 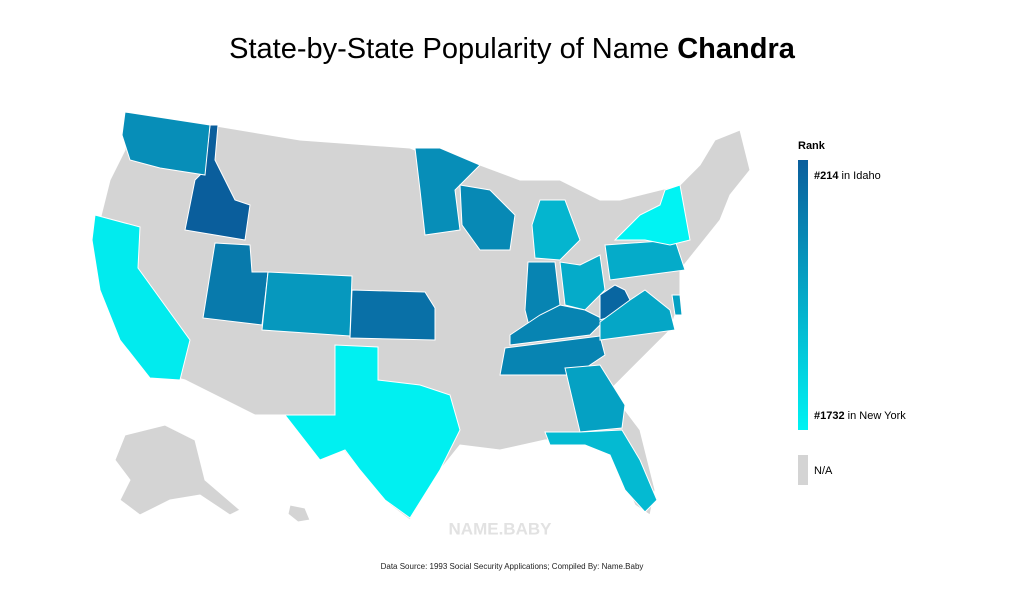 What do you see at coordinates (861, 176) in the screenshot?
I see `legend-high-state: in Idaho` at bounding box center [861, 176].